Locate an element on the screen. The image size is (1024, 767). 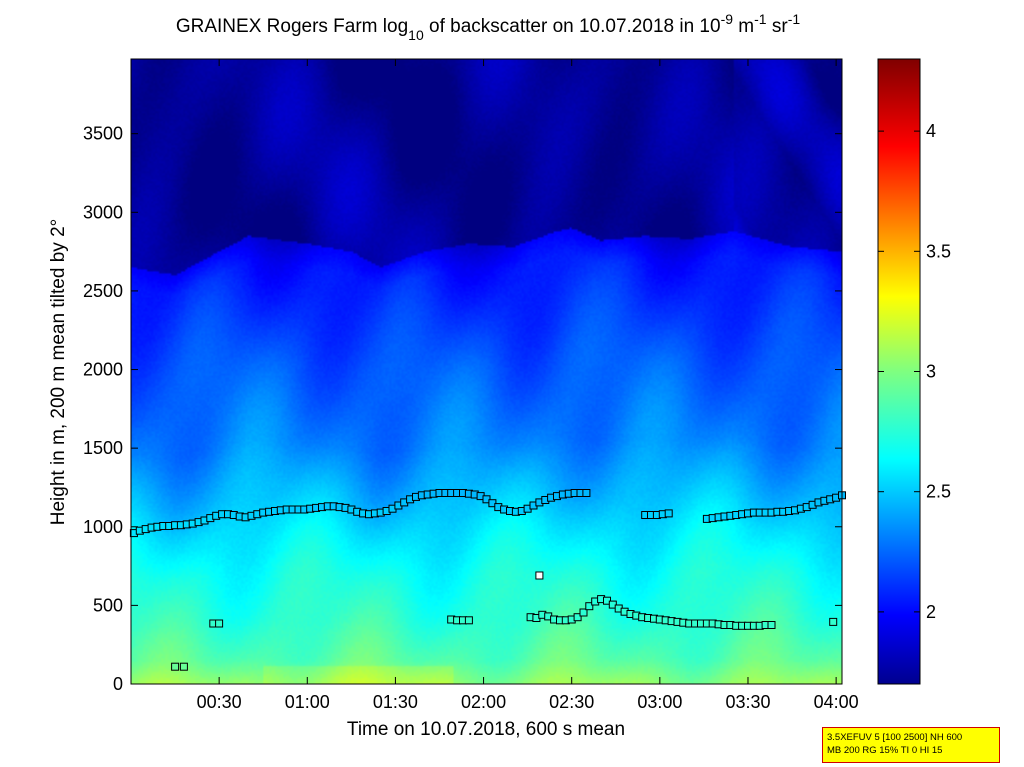
colorbar-tick-label-2: 3 is located at coordinates (931, 372).